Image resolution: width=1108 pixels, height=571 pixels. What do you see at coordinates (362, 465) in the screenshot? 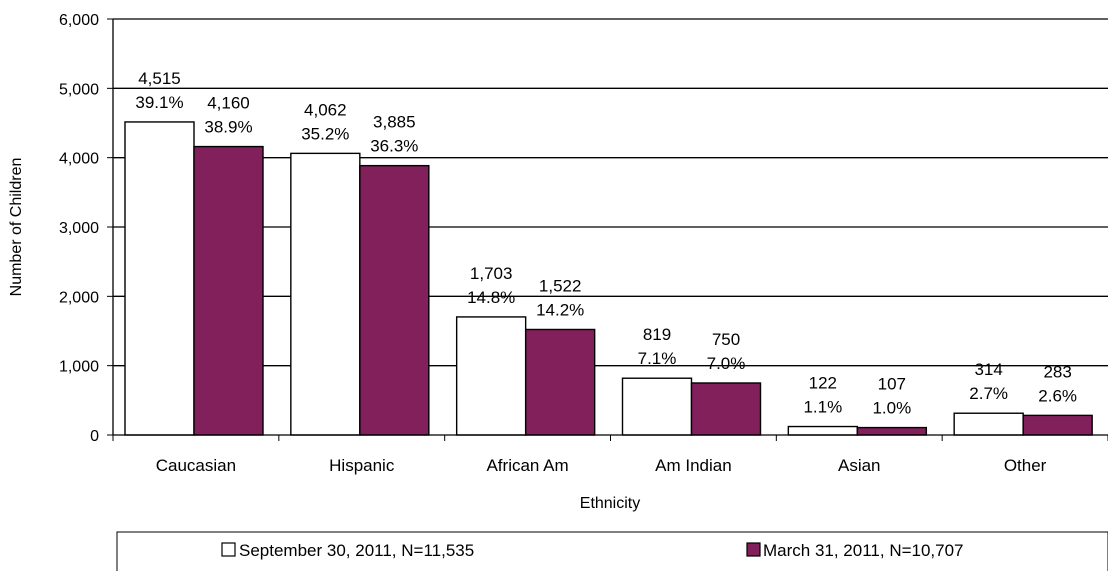
I see `x-tick-label: Hispanic` at bounding box center [362, 465].